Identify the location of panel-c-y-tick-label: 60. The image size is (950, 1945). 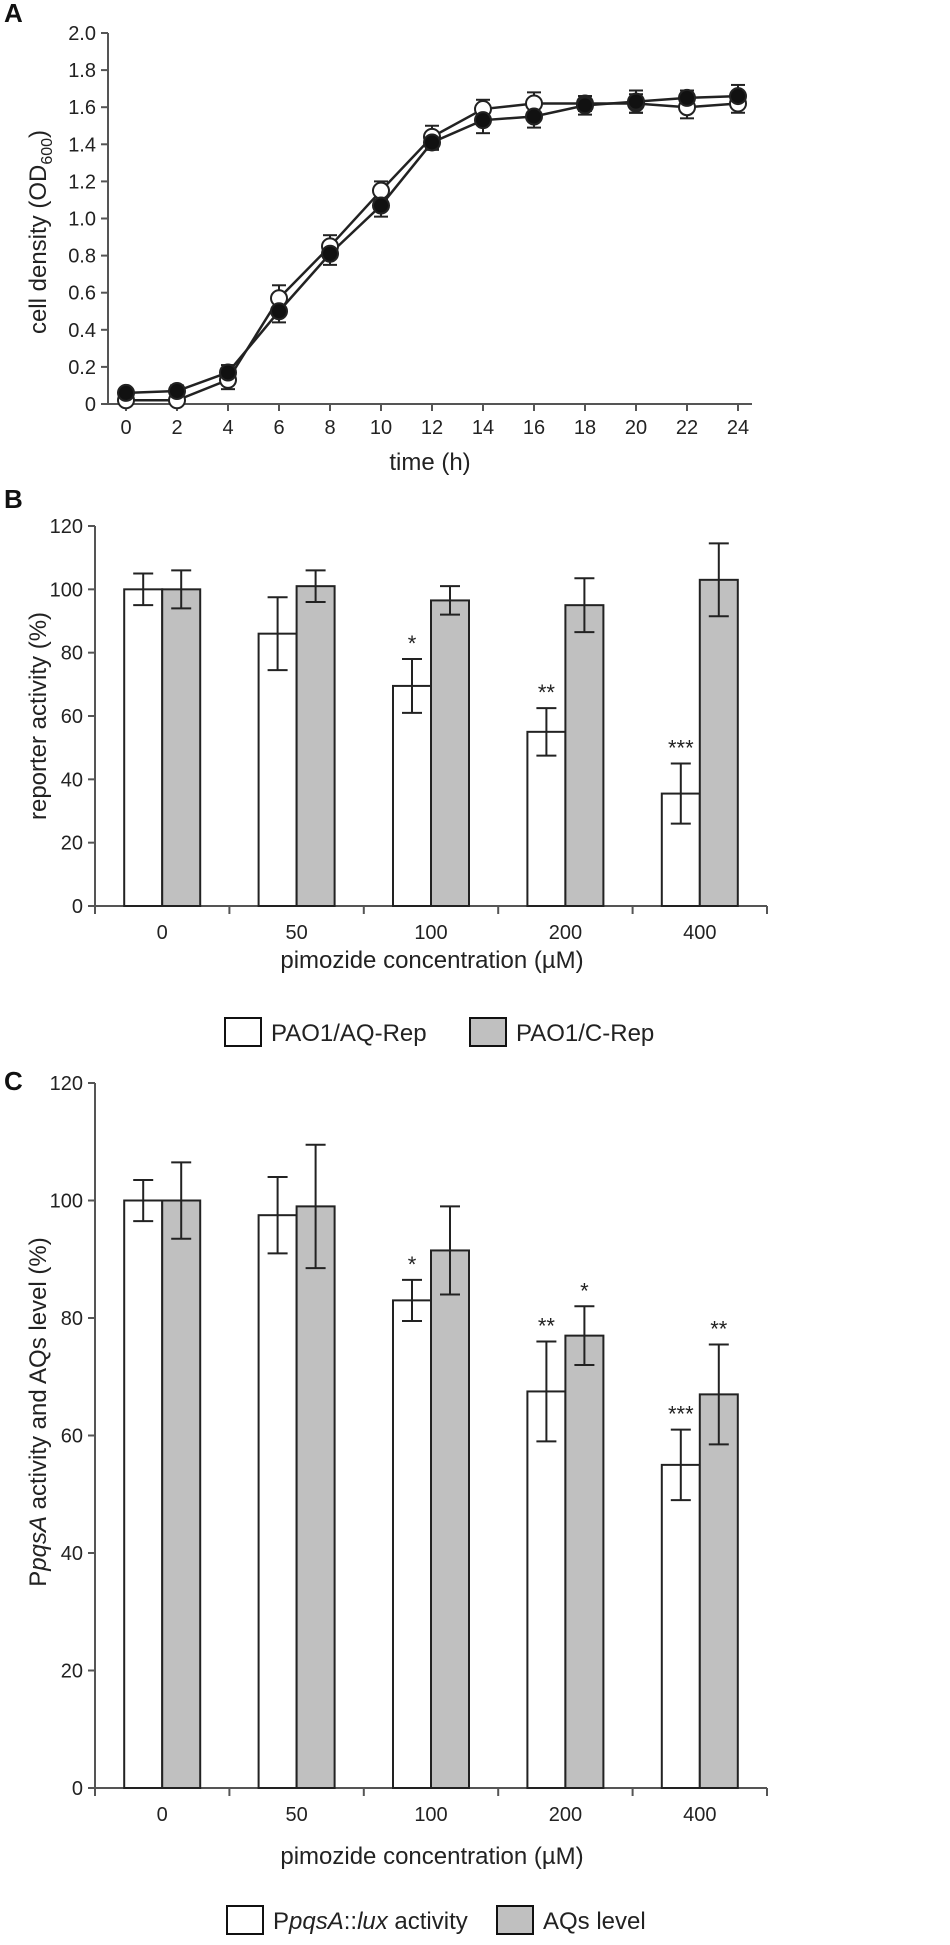
(72, 1437).